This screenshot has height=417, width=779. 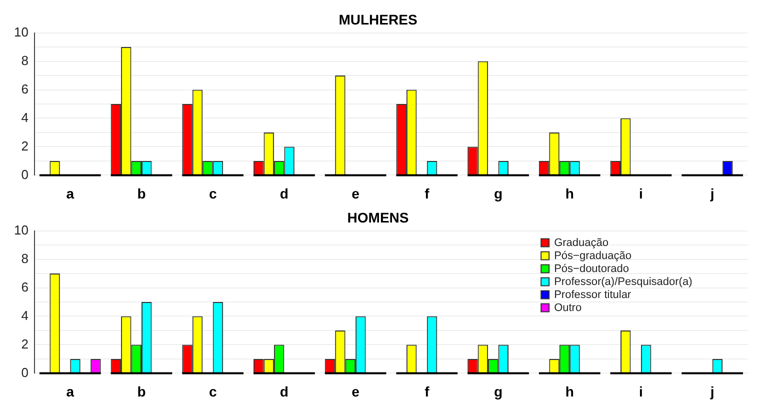 I want to click on legend-label: Professor(a)/Pesquisador(a), so click(x=623, y=282).